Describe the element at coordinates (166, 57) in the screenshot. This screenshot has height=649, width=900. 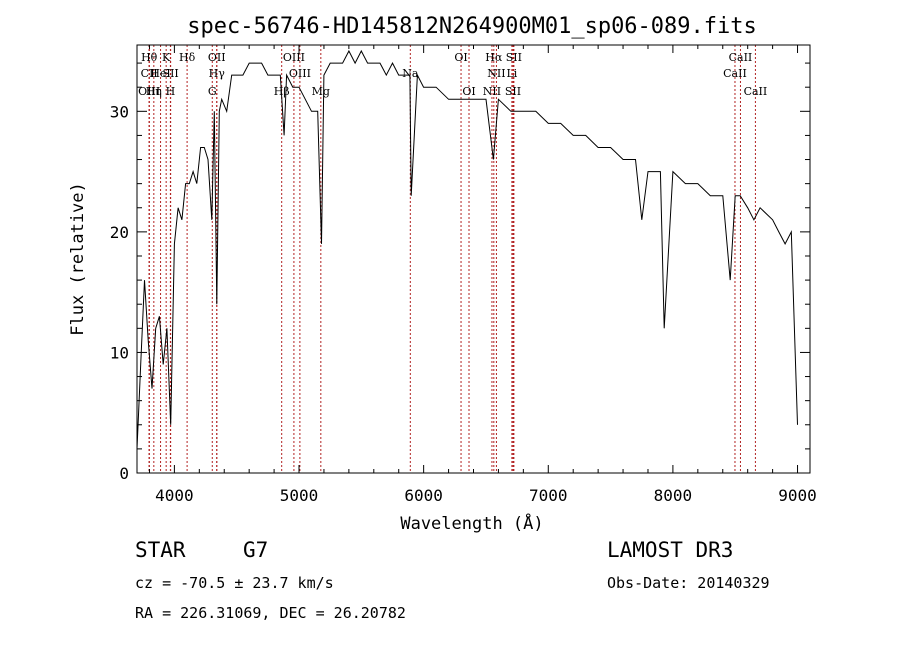
I see `spectral-line-label: K` at that location.